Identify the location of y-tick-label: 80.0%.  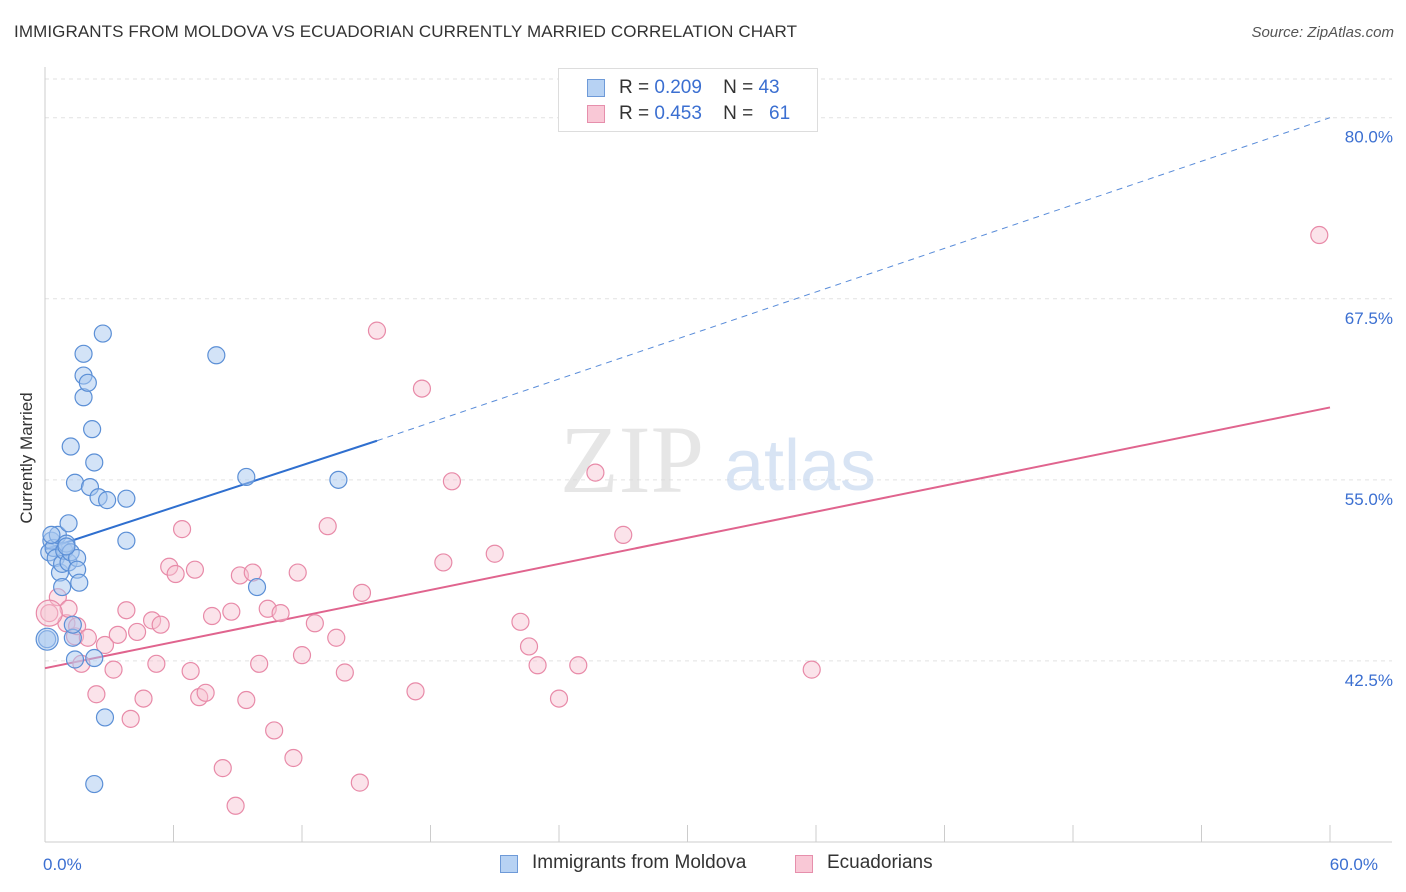
(1369, 137).